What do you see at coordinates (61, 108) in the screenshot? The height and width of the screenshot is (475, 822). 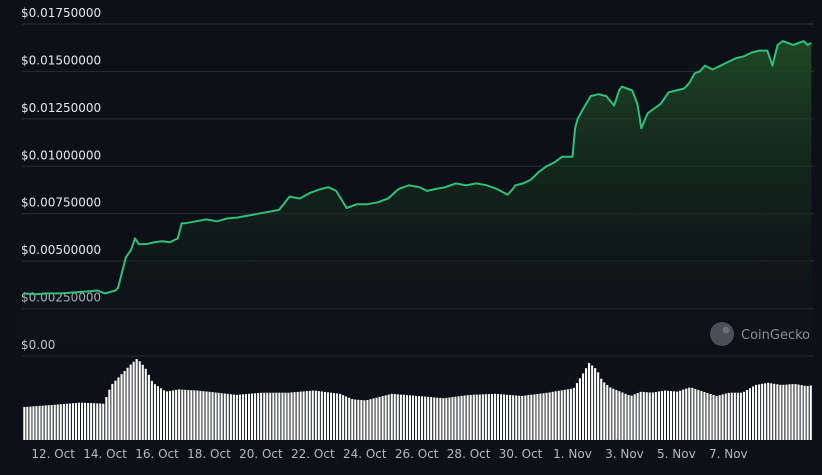 I see `y-tick-label: $0.01250000` at bounding box center [61, 108].